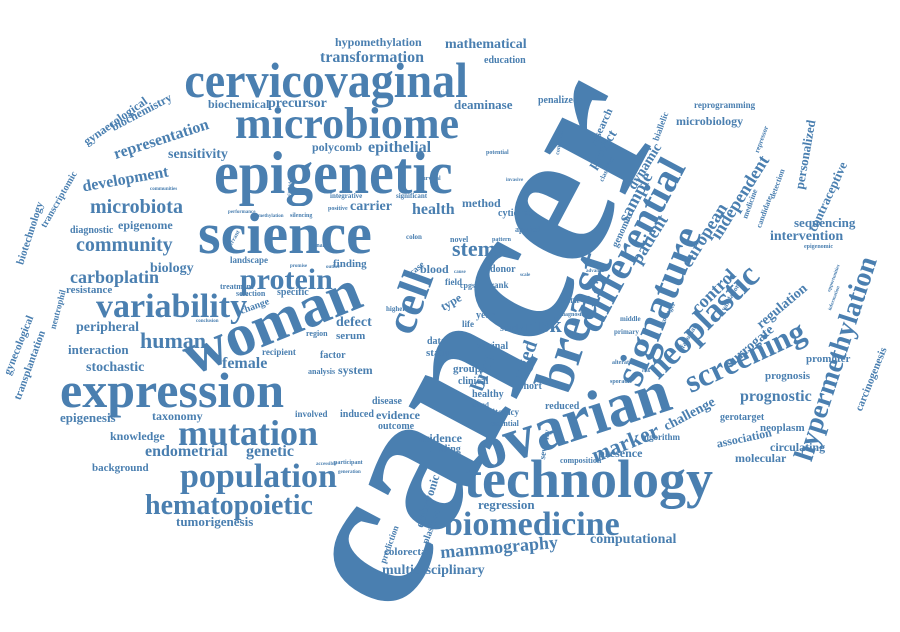  Describe the element at coordinates (311, 414) in the screenshot. I see `word-involved: involved` at that location.